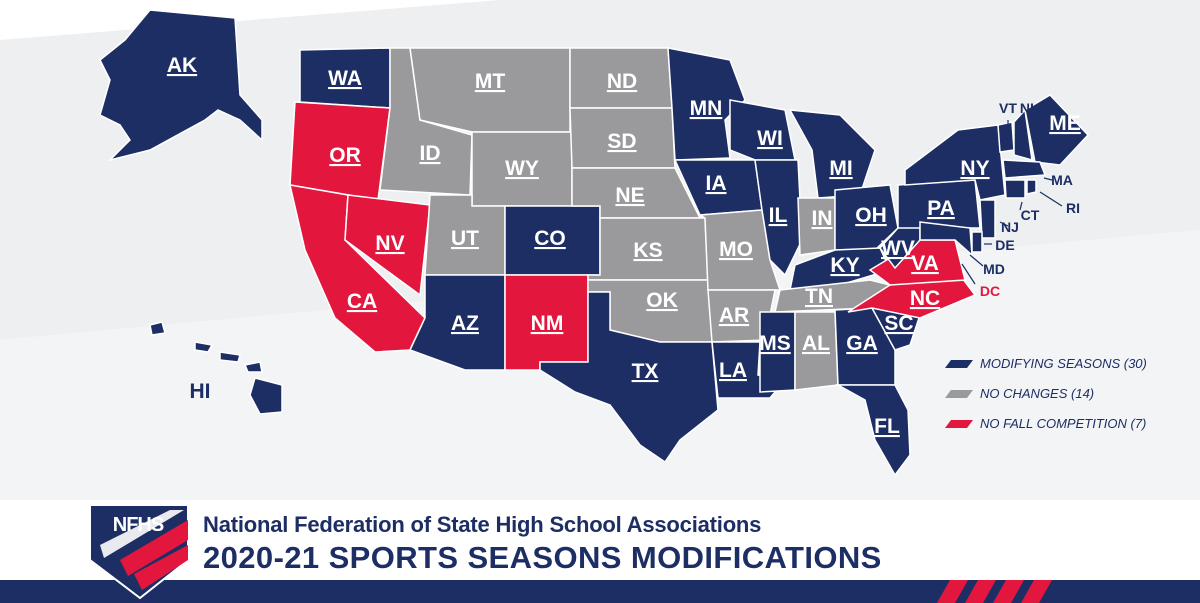 This screenshot has width=1200, height=603. What do you see at coordinates (1030, 215) in the screenshot?
I see `state-label-ct: CT` at bounding box center [1030, 215].